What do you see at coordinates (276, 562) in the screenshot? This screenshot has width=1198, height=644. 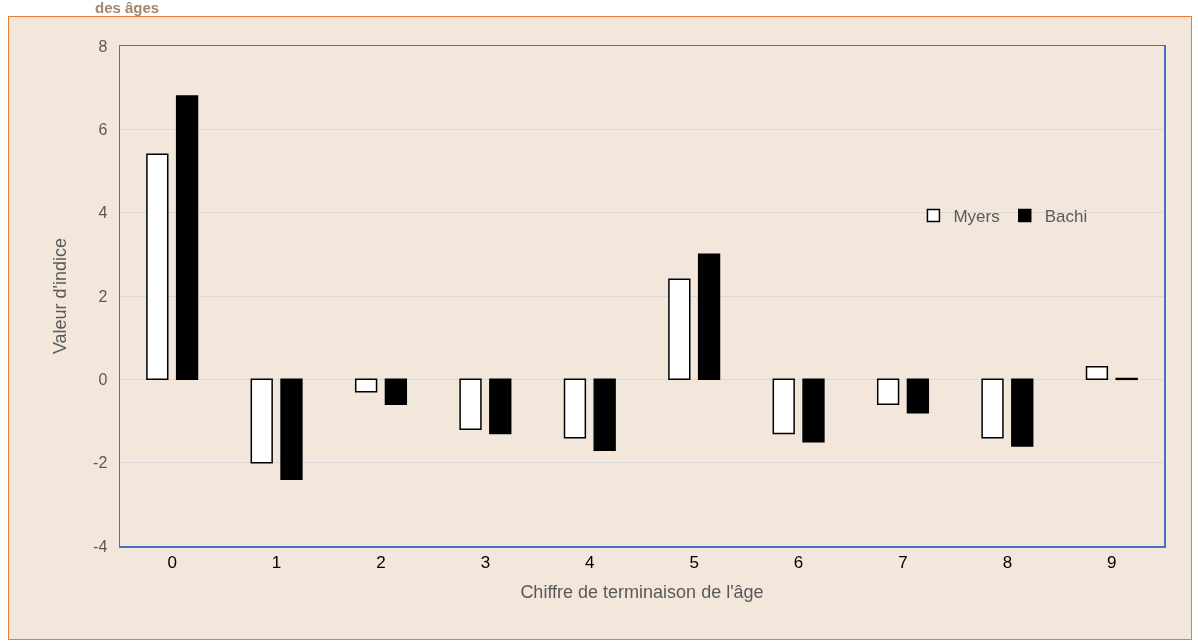 I see `x-tick-label: 1` at bounding box center [276, 562].